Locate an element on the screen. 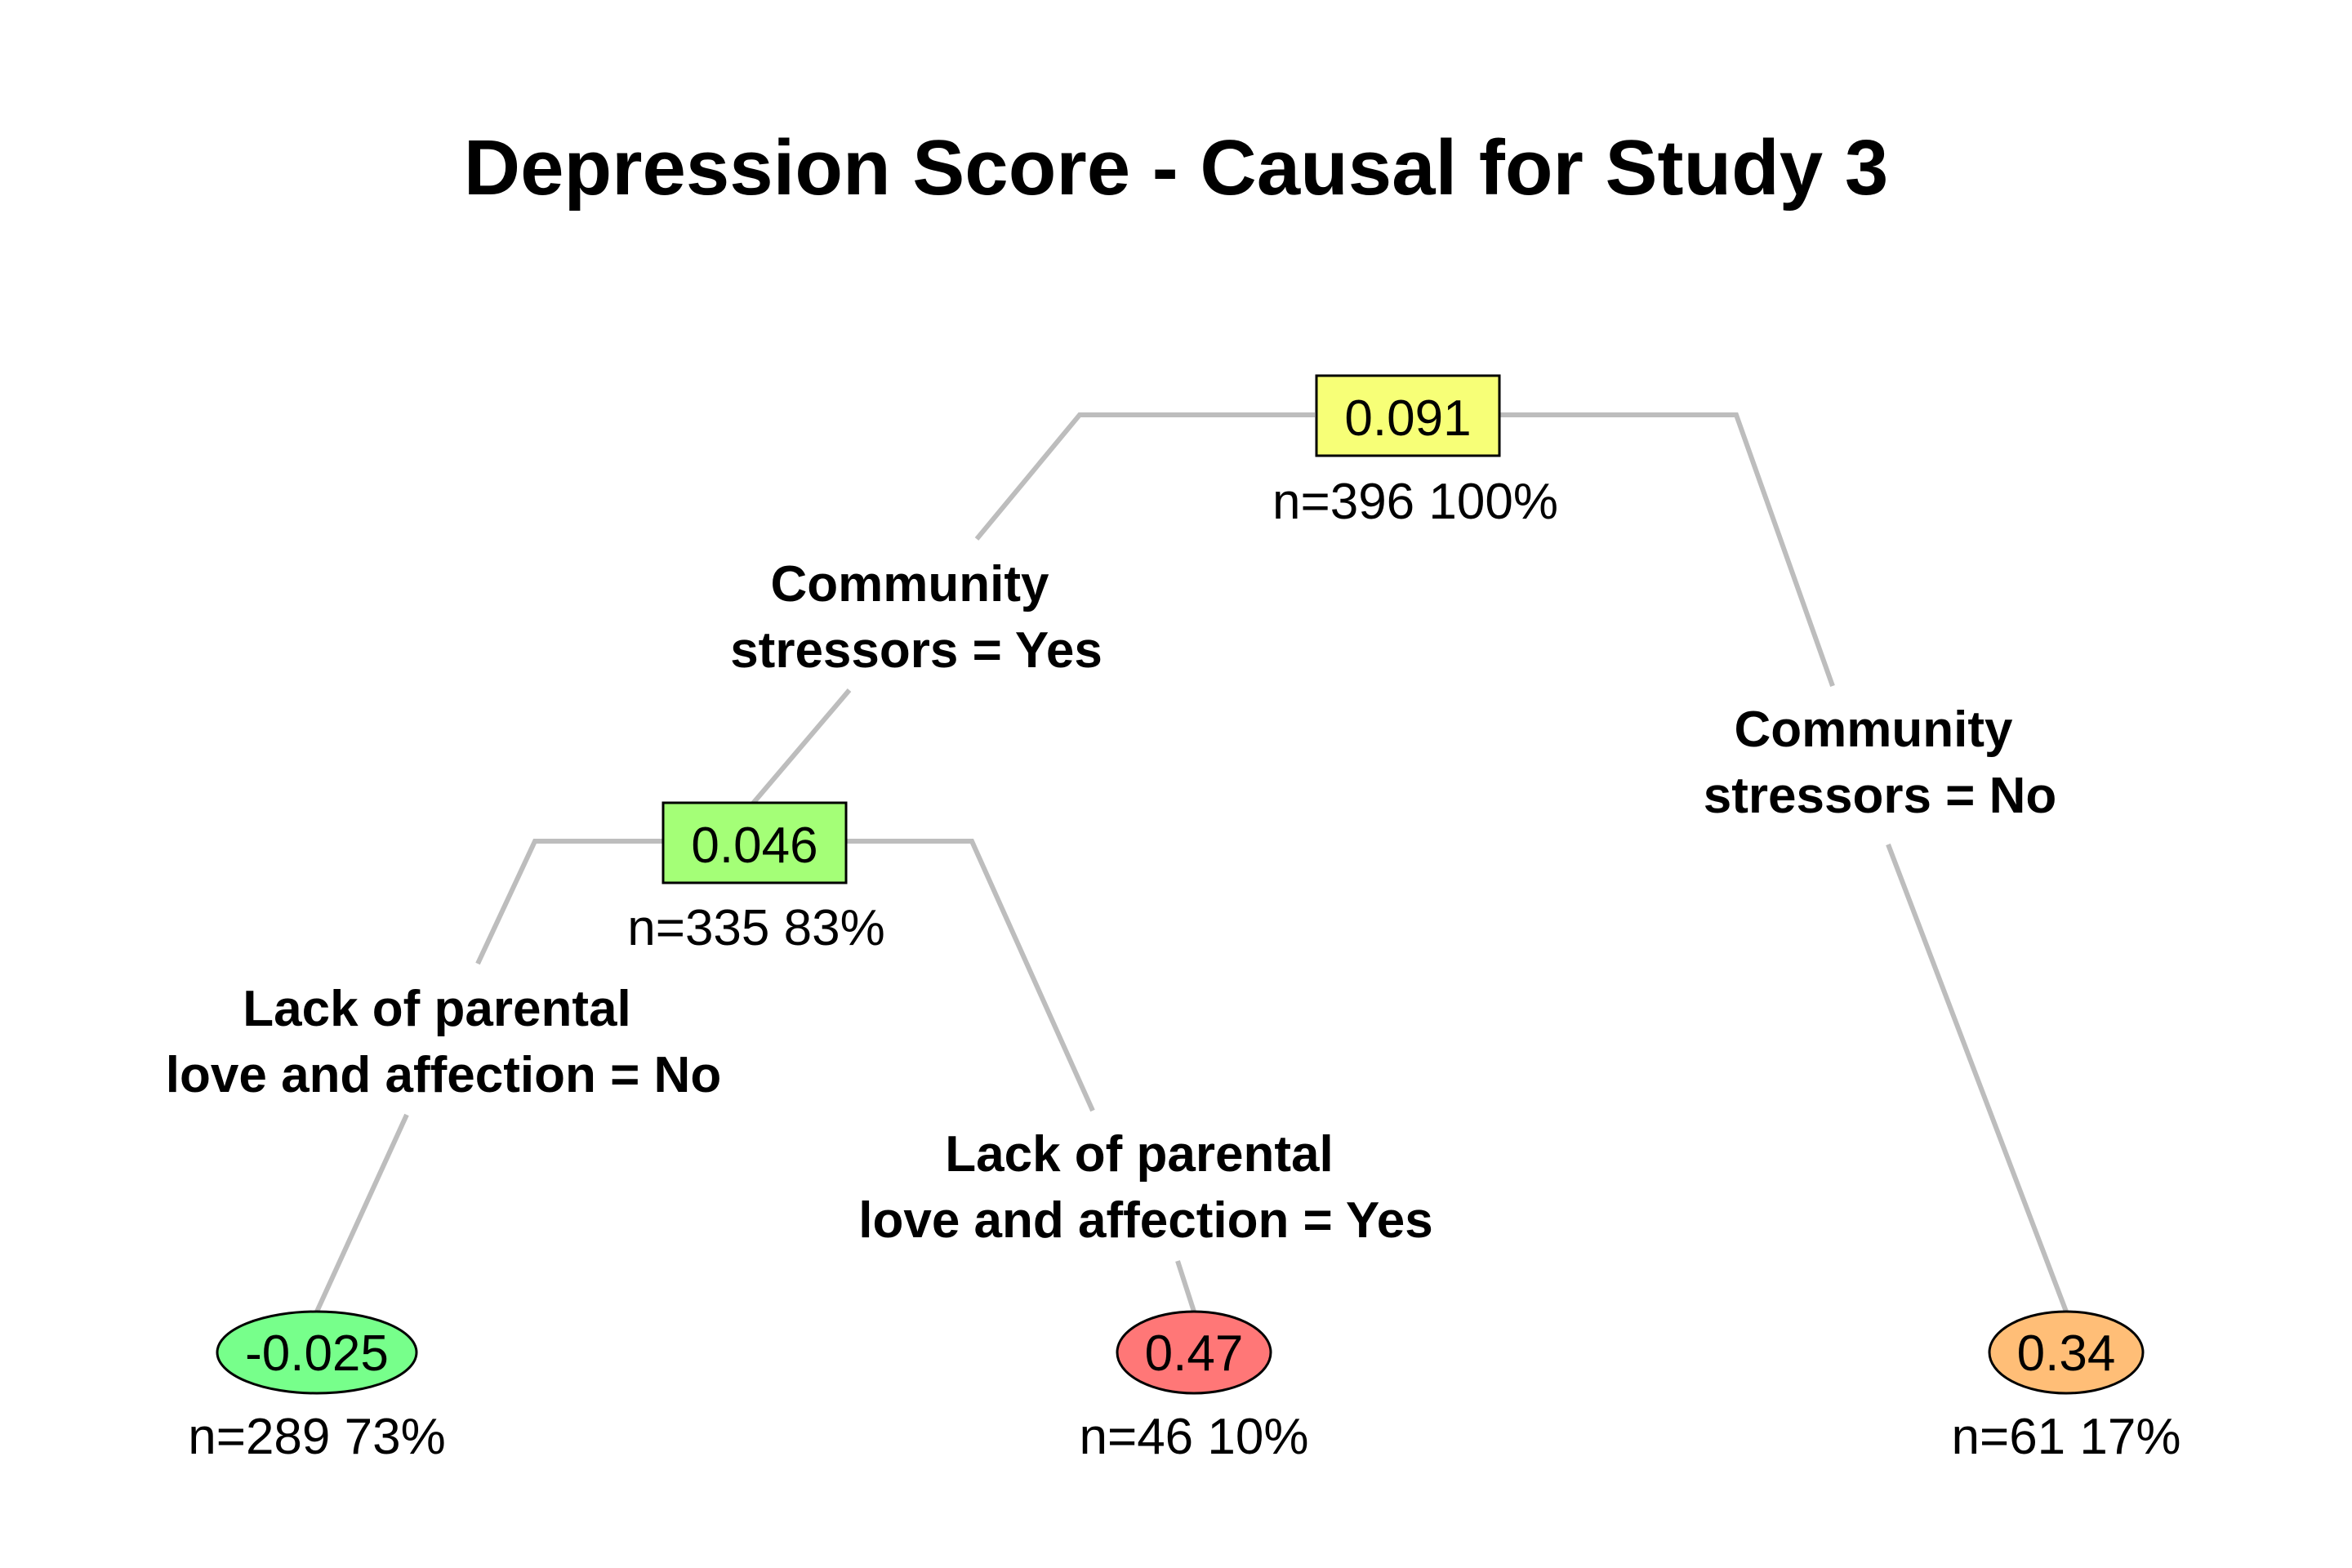 The image size is (2352, 1568). edge-left-left-upper is located at coordinates (569, 902).